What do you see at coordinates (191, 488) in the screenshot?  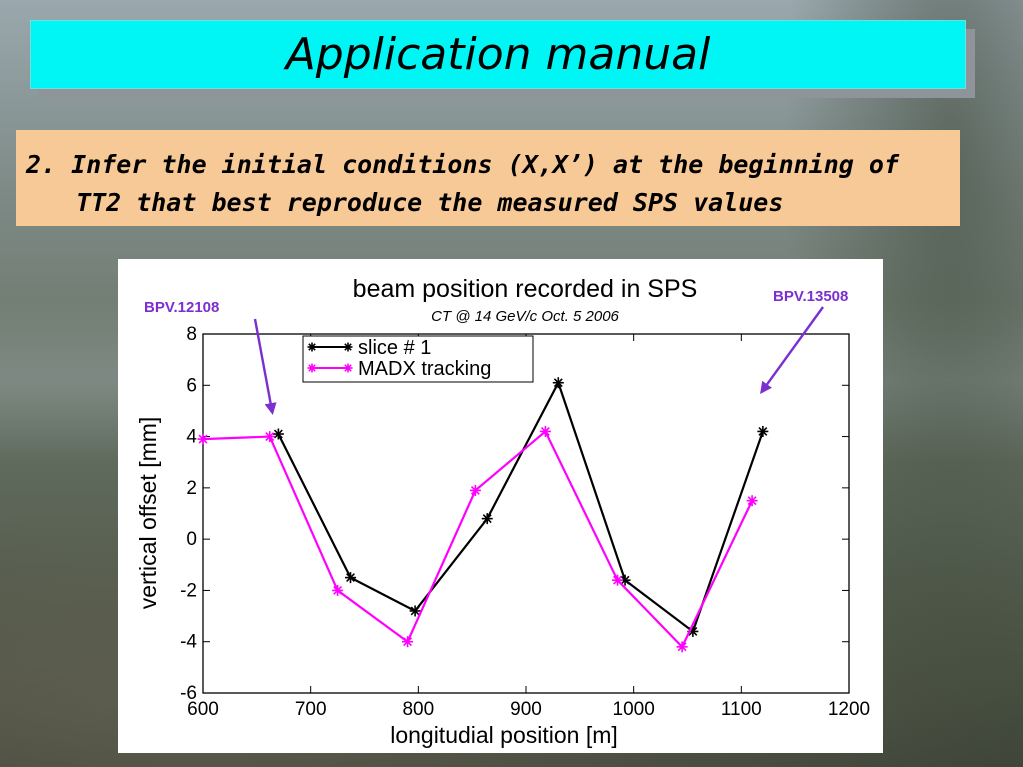 I see `y-tick-label: 2` at bounding box center [191, 488].